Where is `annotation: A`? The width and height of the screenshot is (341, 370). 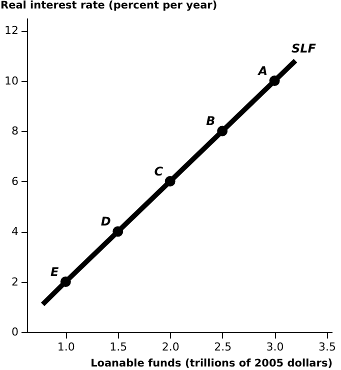 annotation: A is located at coordinates (262, 71).